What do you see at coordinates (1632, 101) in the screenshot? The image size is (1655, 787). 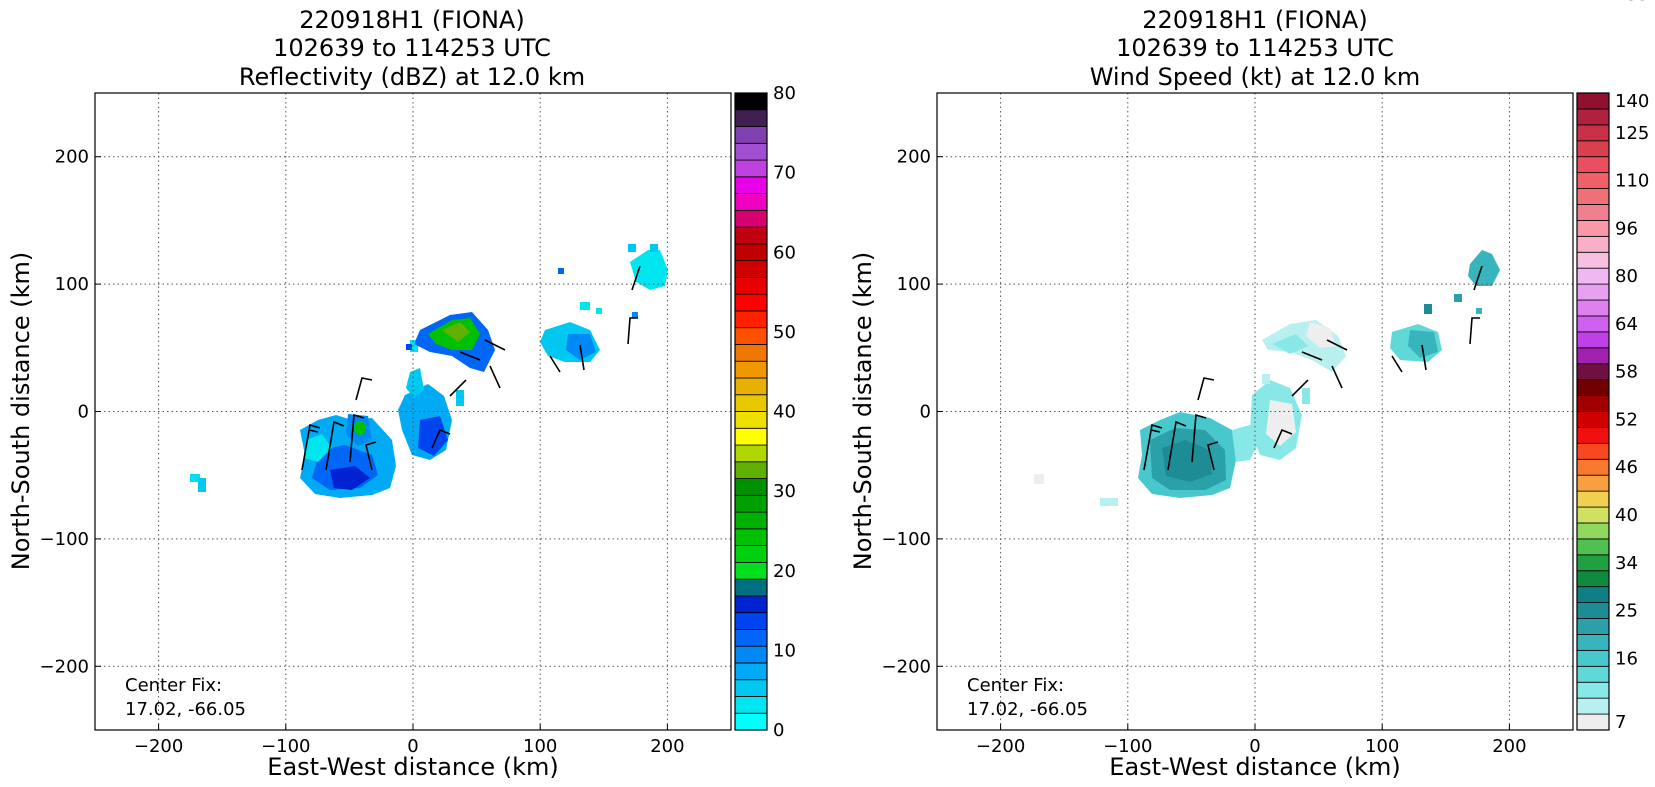 I see `colorbar-tick-label: 140` at bounding box center [1632, 101].